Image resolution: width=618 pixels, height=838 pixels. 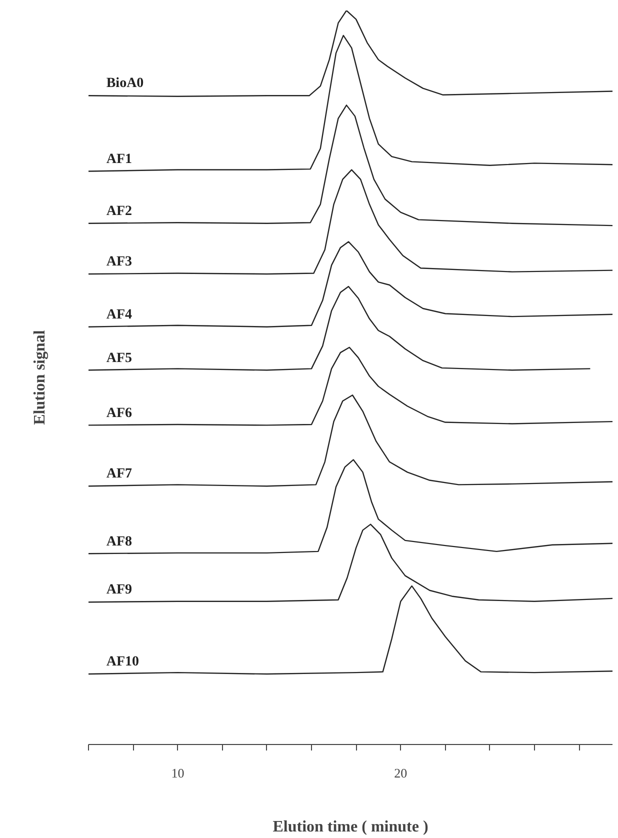 What do you see at coordinates (350, 827) in the screenshot?
I see `x-axis-title: Elution time ( minute )` at bounding box center [350, 827].